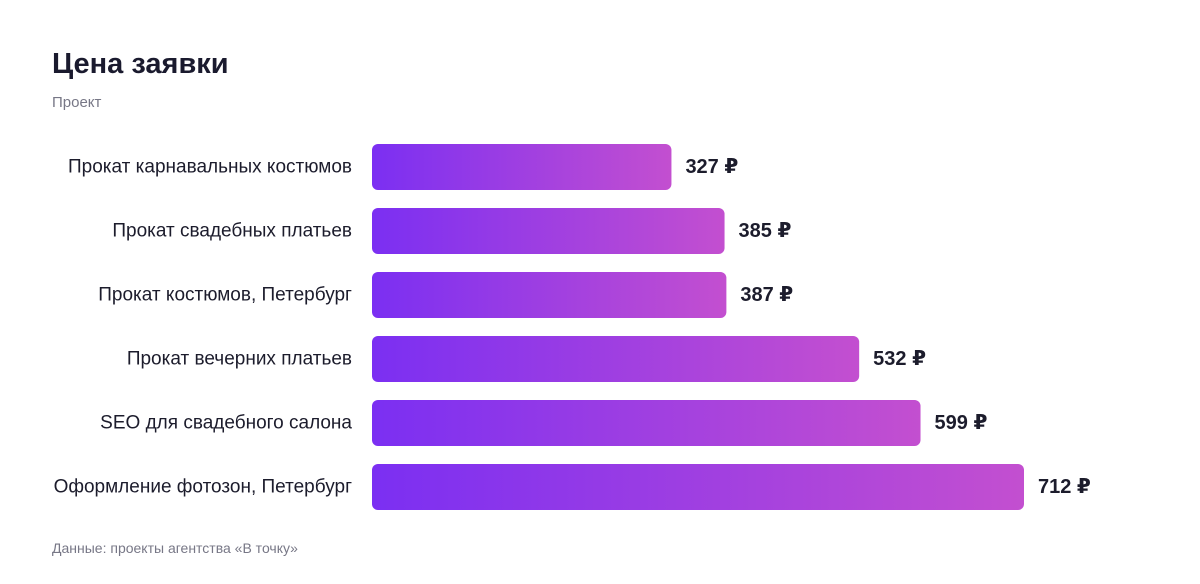 This screenshot has width=1200, height=584. What do you see at coordinates (140, 64) in the screenshot?
I see `chart-title: Цена заявки` at bounding box center [140, 64].